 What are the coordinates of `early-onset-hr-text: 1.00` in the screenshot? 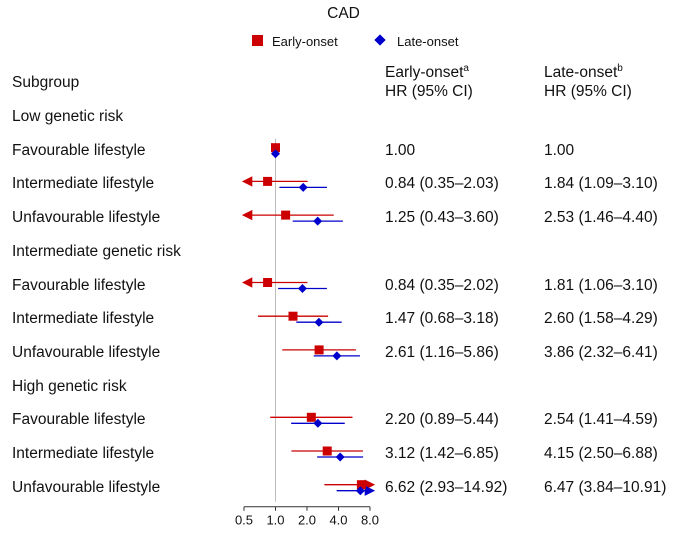 It's located at (400, 150).